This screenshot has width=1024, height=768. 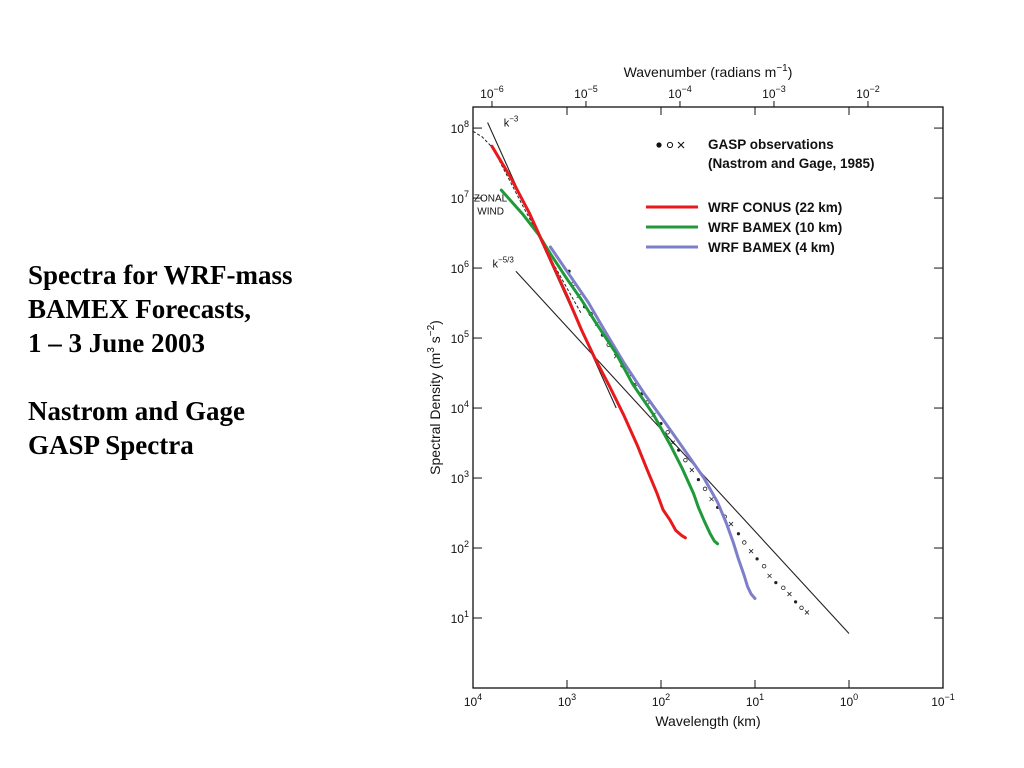 What do you see at coordinates (681, 145) in the screenshot?
I see `legend-x-marker` at bounding box center [681, 145].